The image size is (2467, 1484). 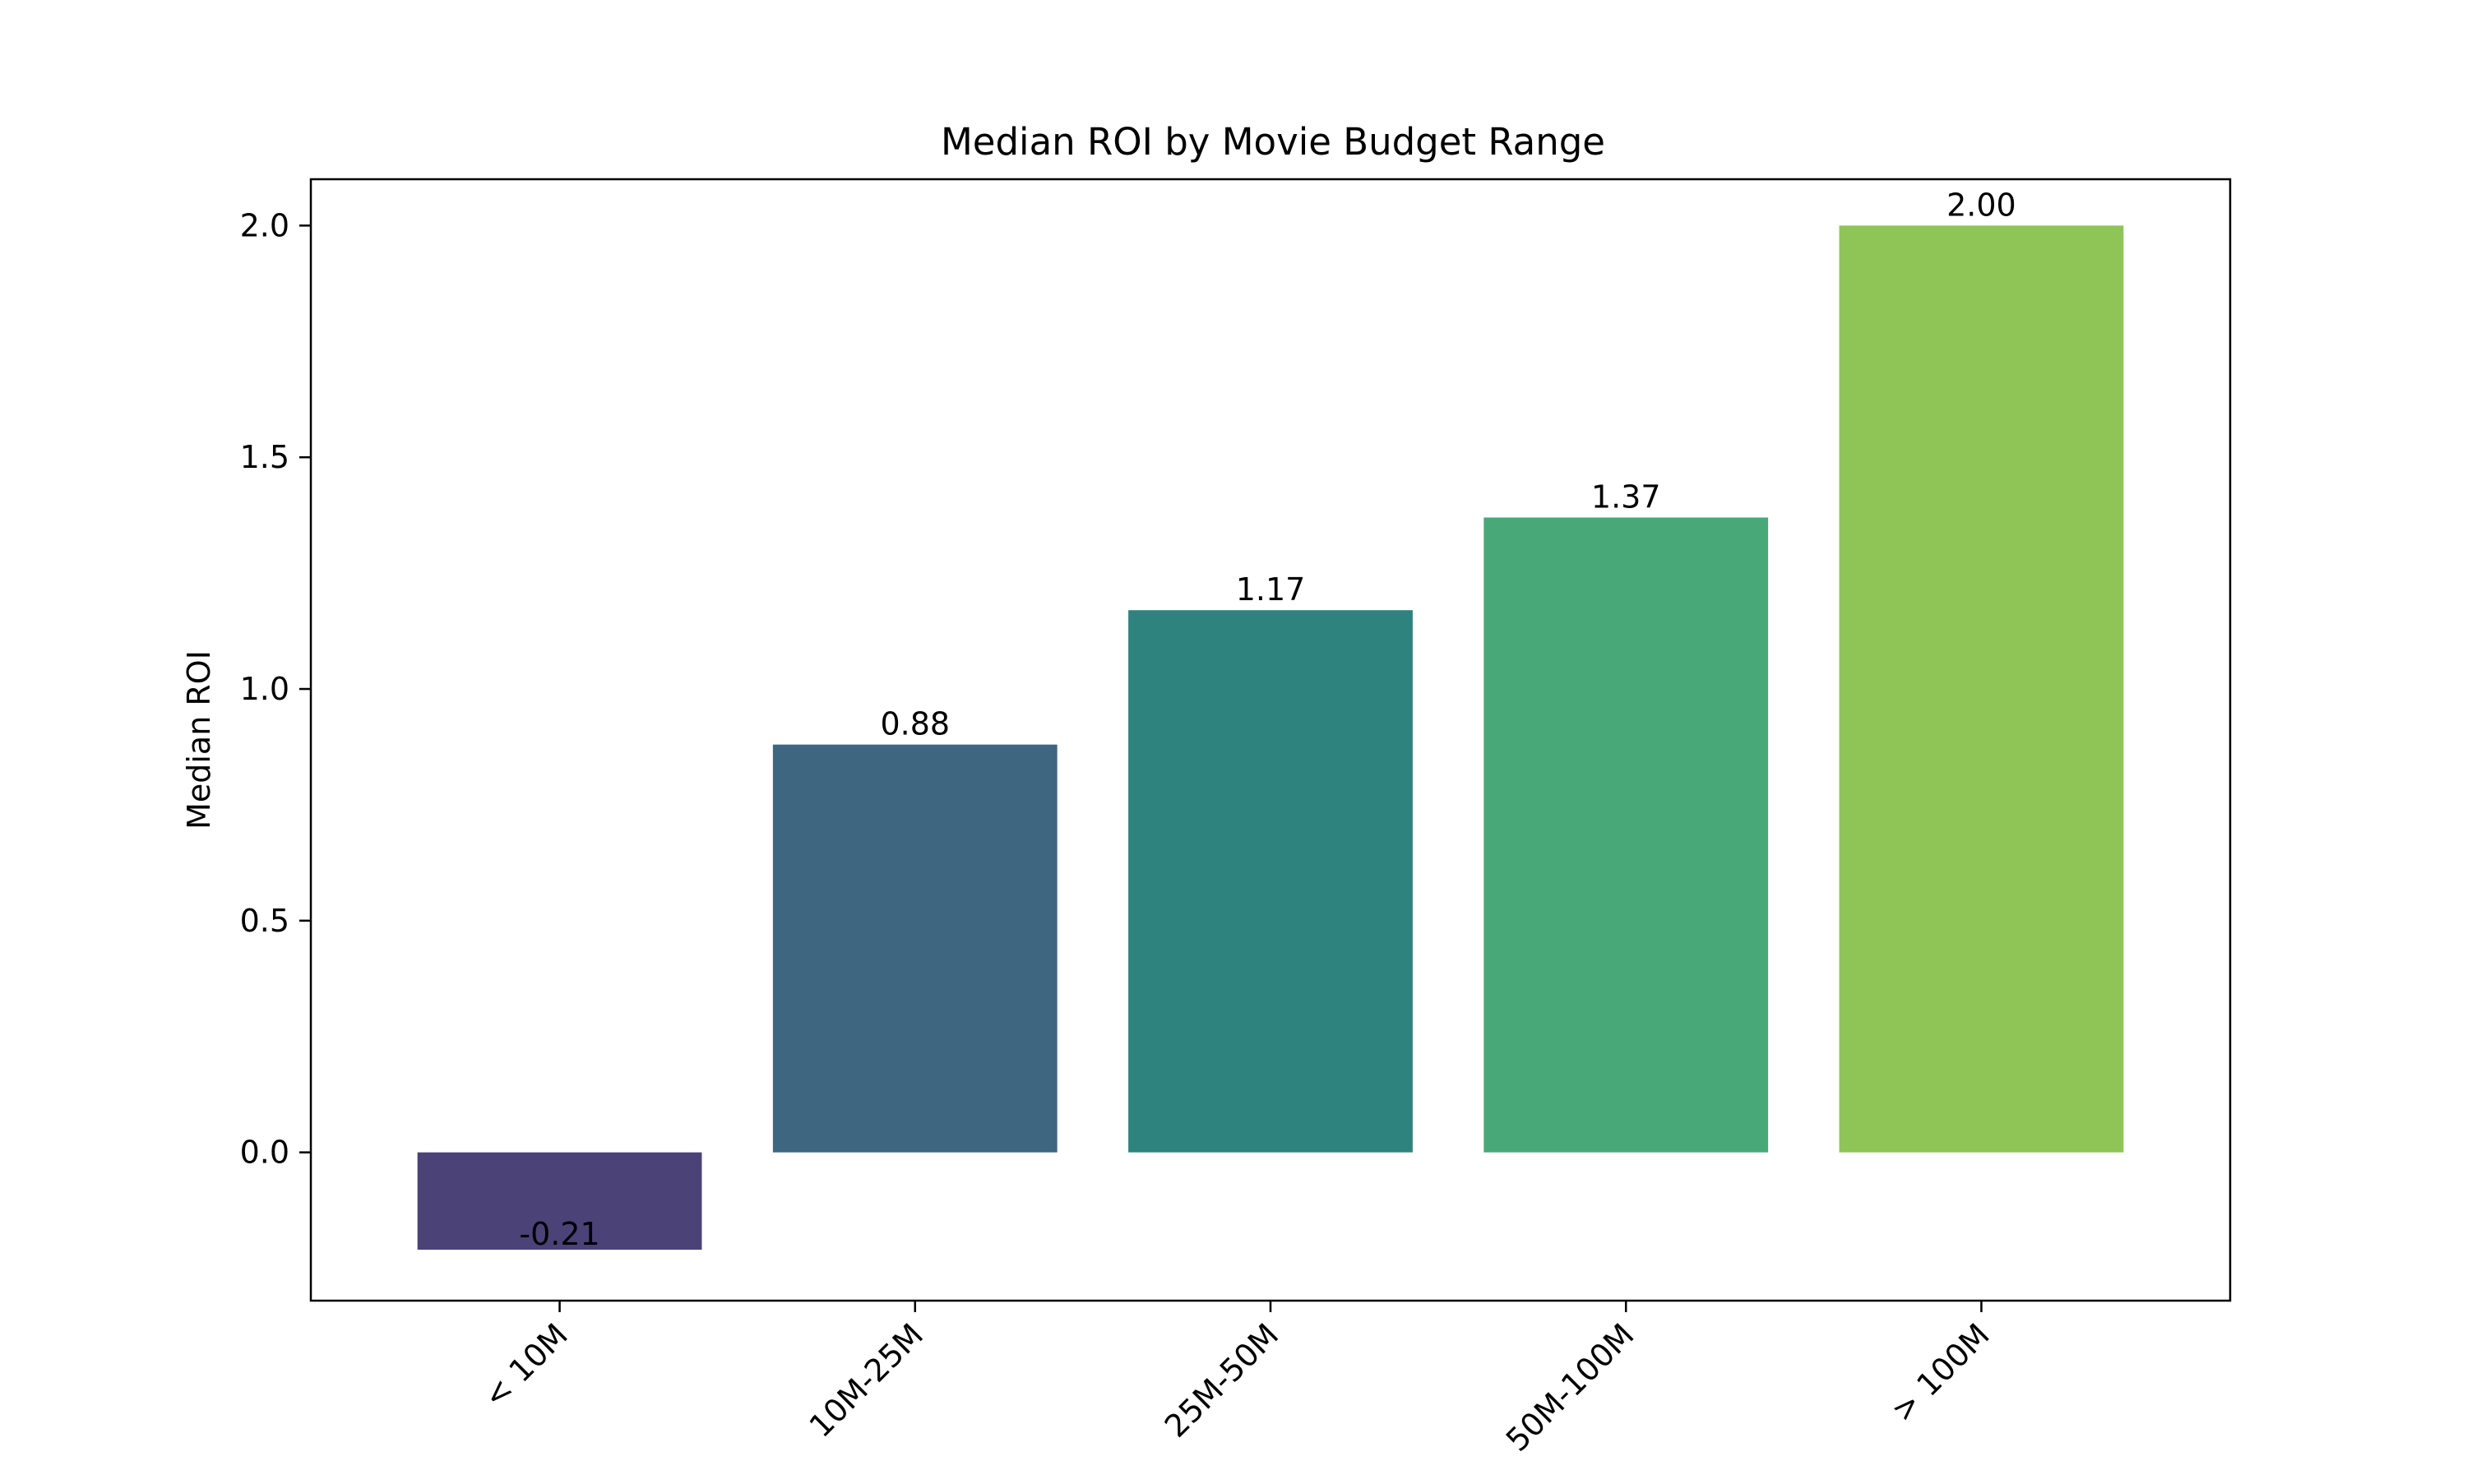 I want to click on y-tick-label-1: 0.5, so click(x=265, y=921).